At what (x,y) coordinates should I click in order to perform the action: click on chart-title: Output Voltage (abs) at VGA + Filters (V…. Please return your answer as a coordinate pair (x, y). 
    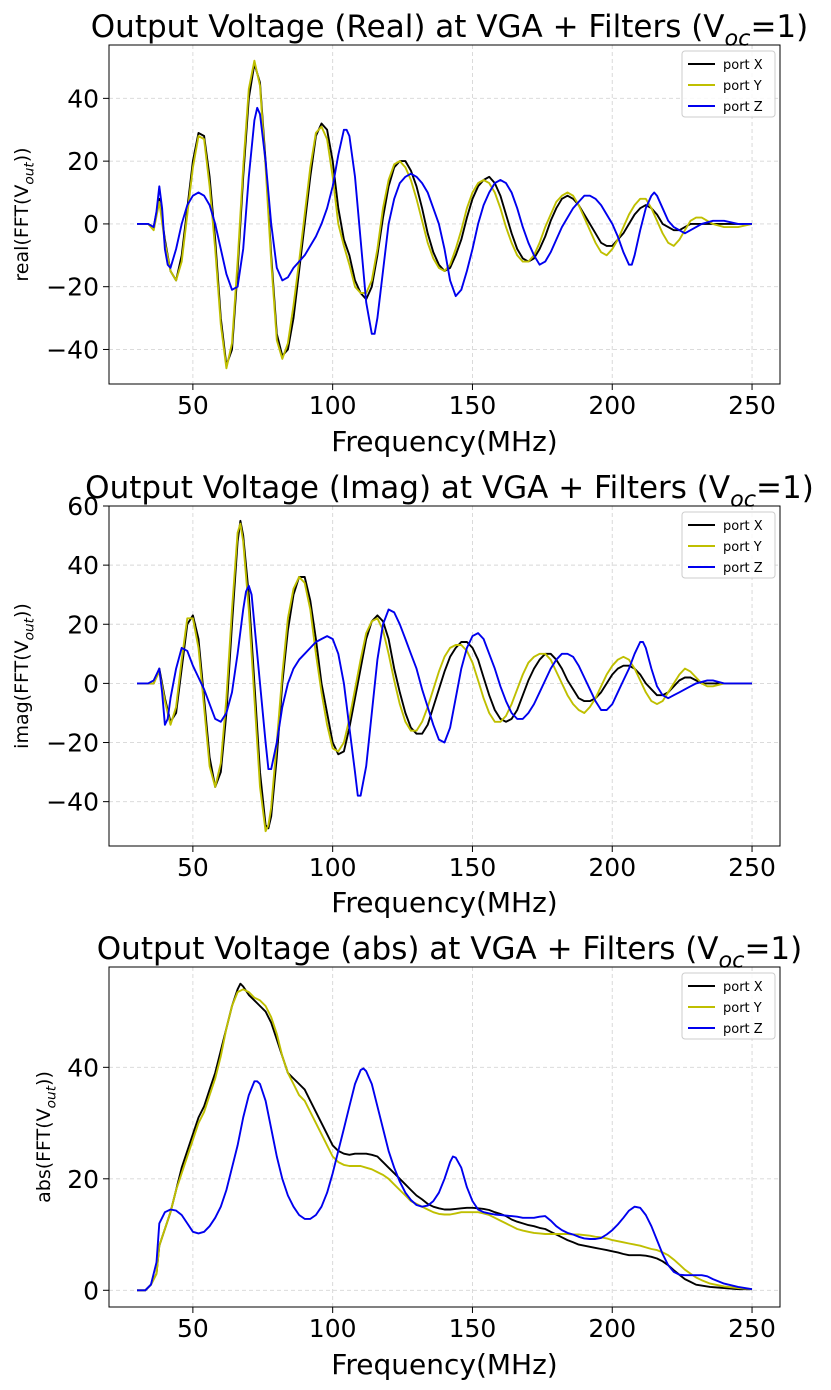
    Looking at the image, I should click on (449, 952).